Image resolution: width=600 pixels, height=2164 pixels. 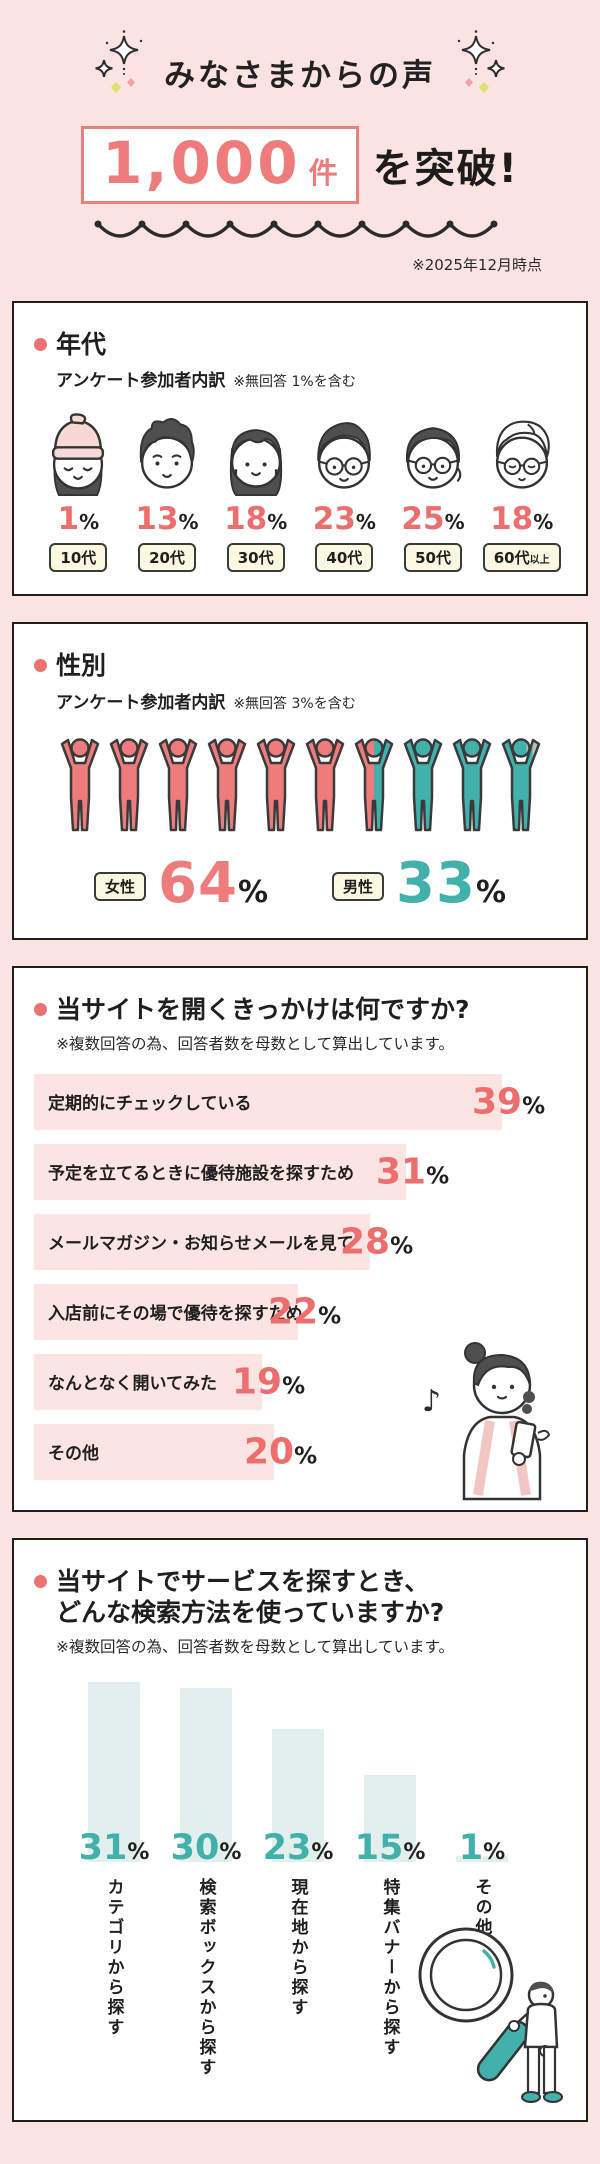 I want to click on date-note: ※2025年12月時点, so click(x=477, y=265).